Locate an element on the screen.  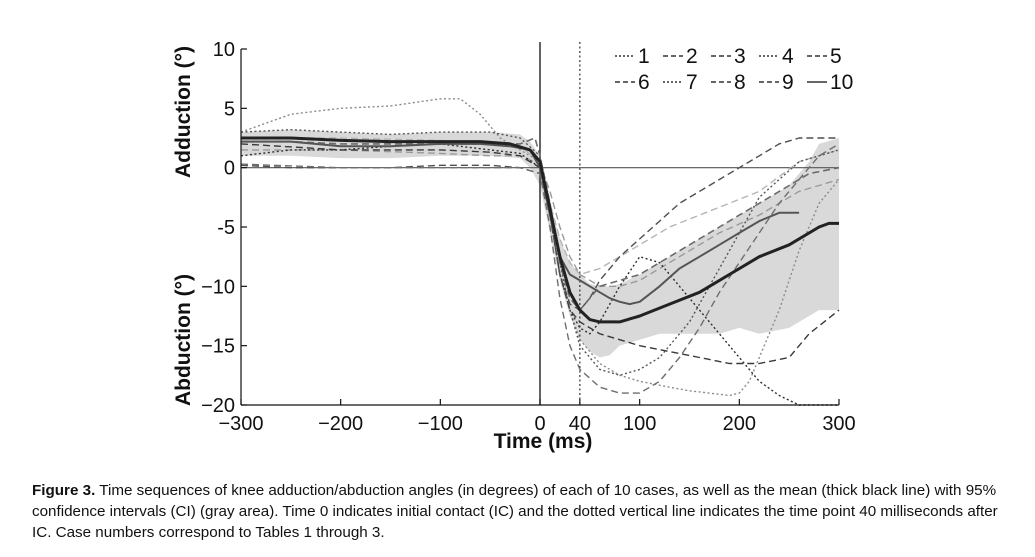
legend-label-6: 6 is located at coordinates (644, 82).